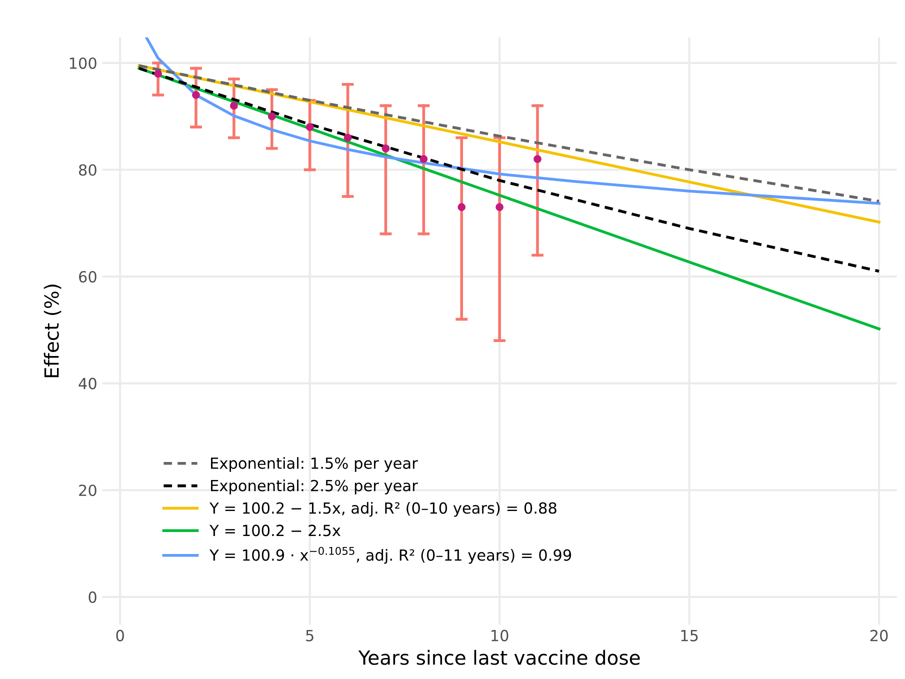 The height and width of the screenshot is (679, 905). Describe the element at coordinates (87, 490) in the screenshot. I see `y-tick-label: 20` at that location.